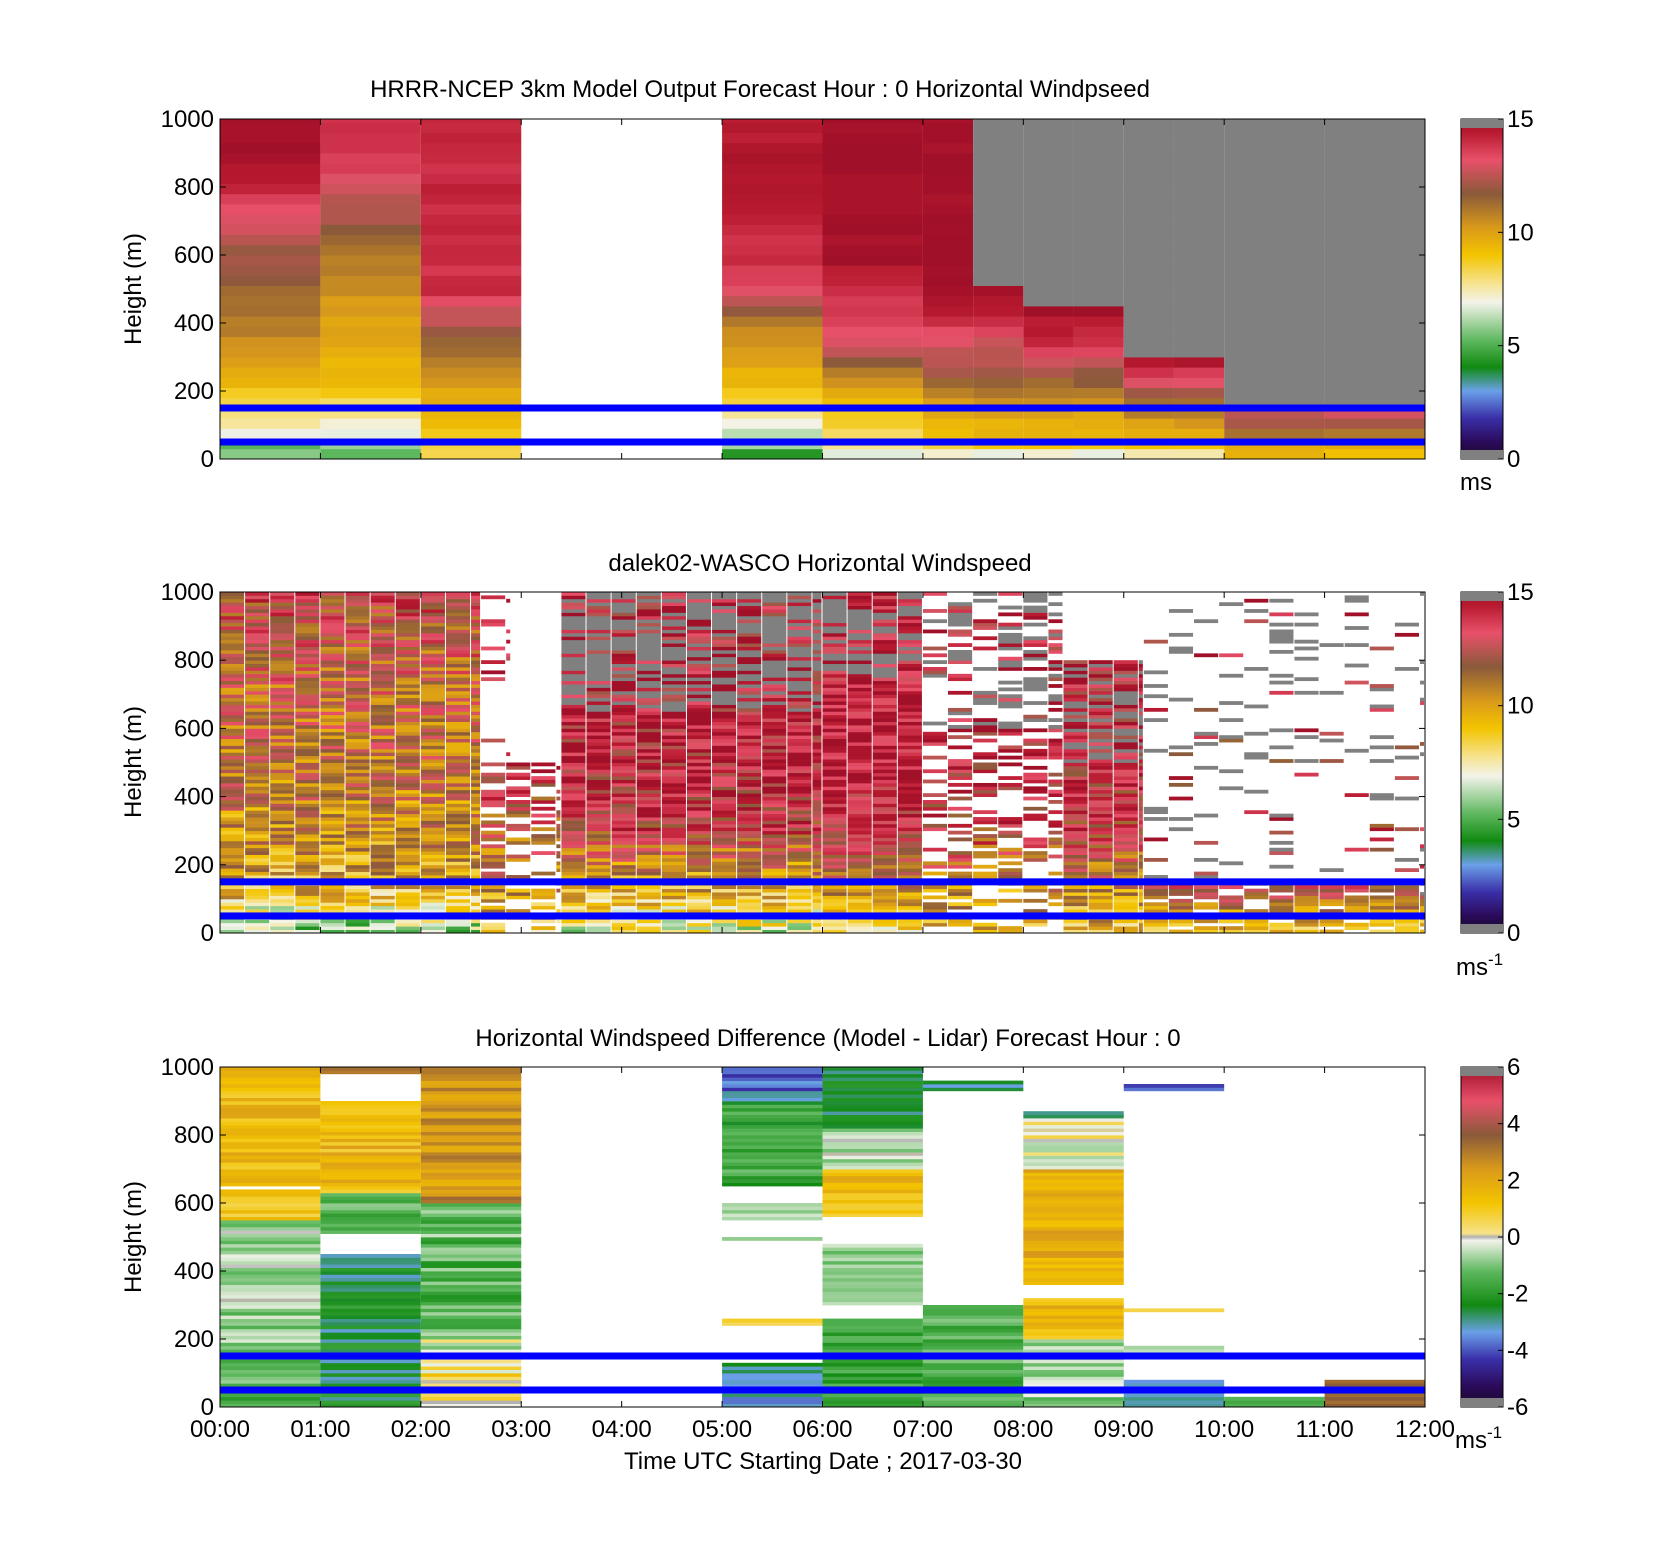  Describe the element at coordinates (822, 1356) in the screenshot. I see `reference-line` at that location.